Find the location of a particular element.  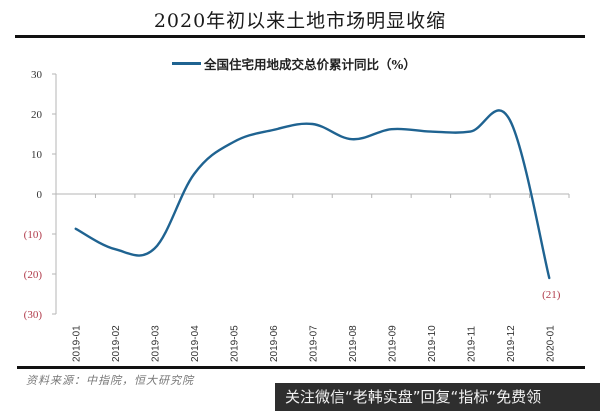

y-tick-label: 20 is located at coordinates (37, 115).